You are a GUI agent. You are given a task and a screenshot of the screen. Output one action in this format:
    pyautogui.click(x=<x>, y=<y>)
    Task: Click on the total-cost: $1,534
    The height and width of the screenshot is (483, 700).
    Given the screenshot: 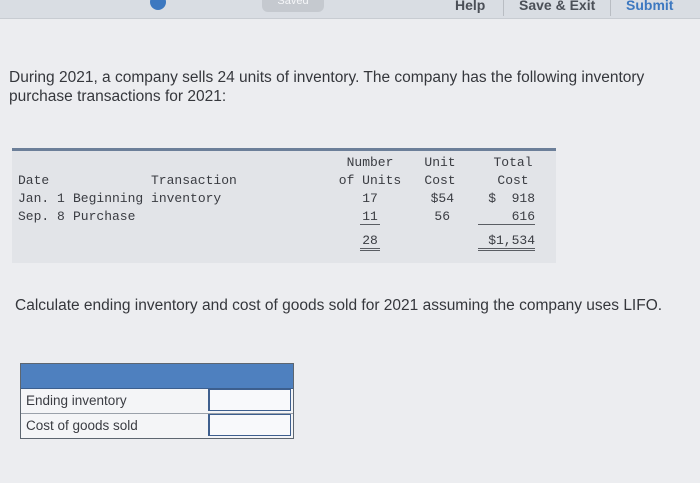 What is the action you would take?
    pyautogui.click(x=506, y=242)
    